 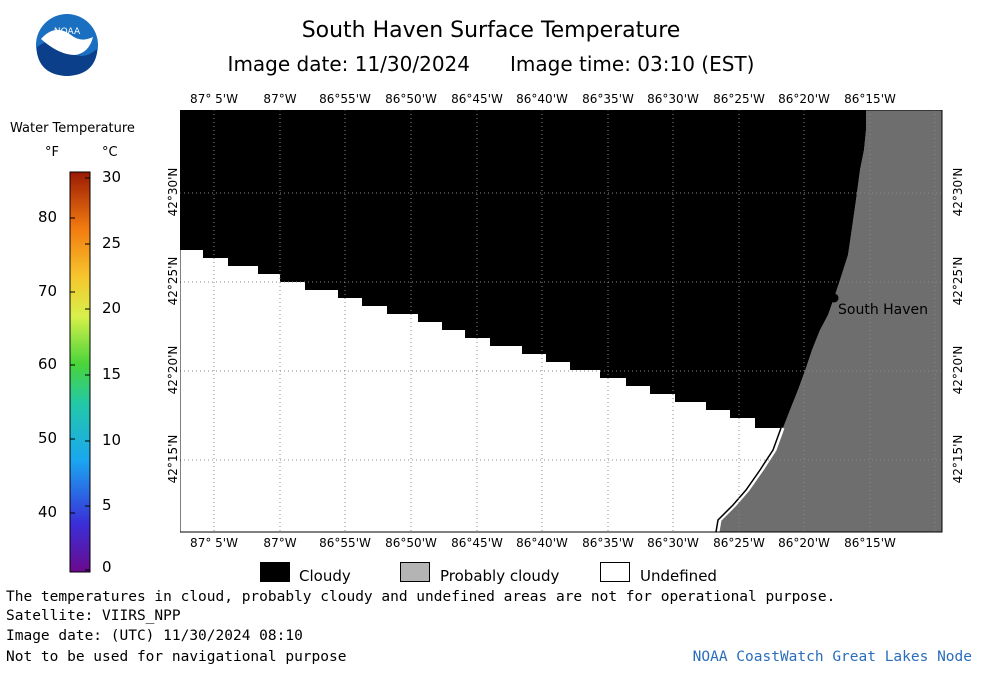 What do you see at coordinates (107, 567) in the screenshot?
I see `c-tick-0: 0` at bounding box center [107, 567].